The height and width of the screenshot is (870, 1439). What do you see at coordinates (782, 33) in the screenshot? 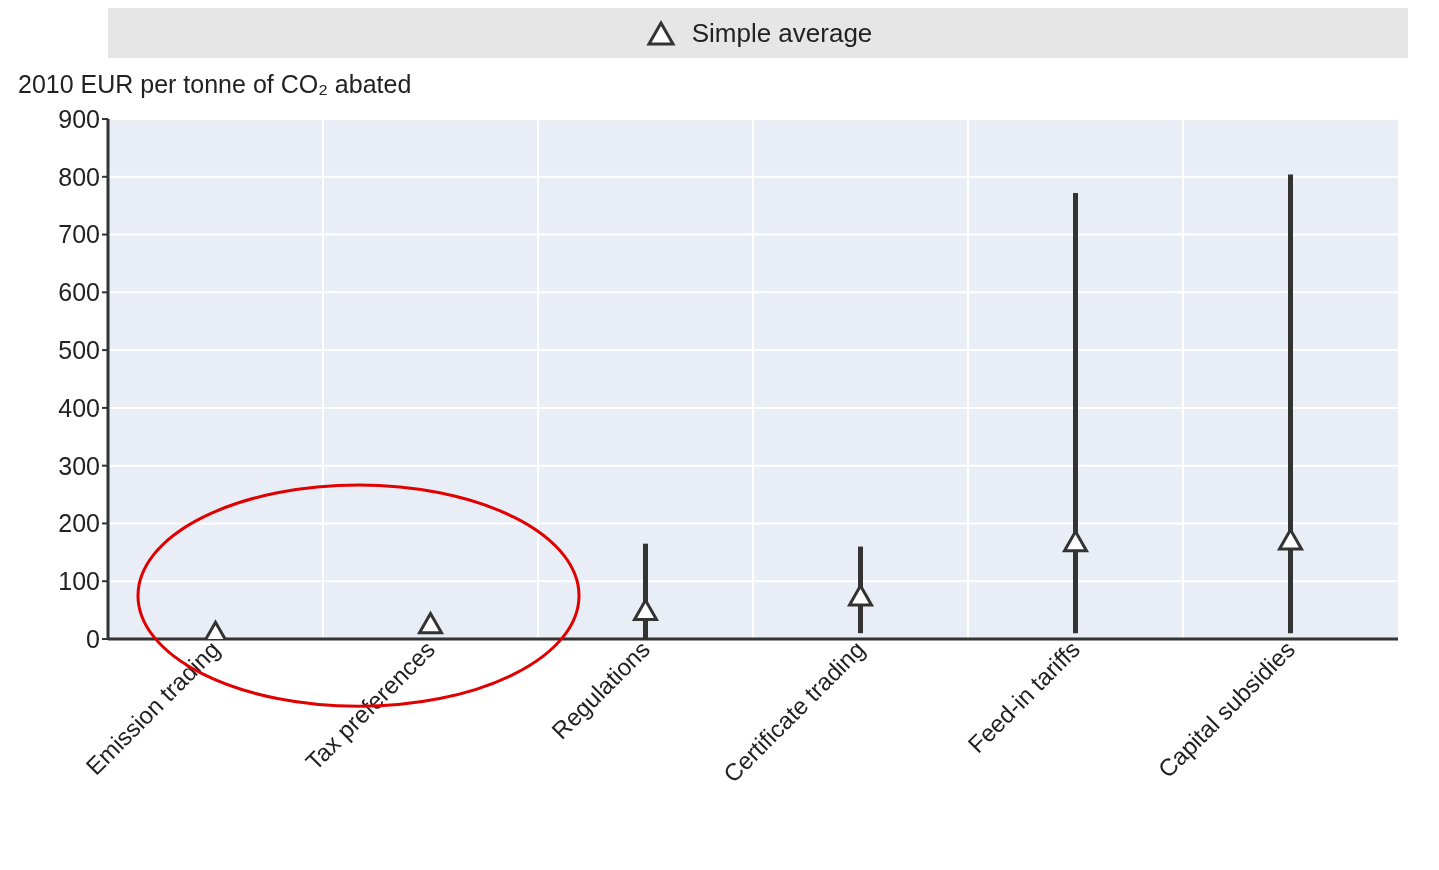
I see `legend-label: Simple average` at bounding box center [782, 33].